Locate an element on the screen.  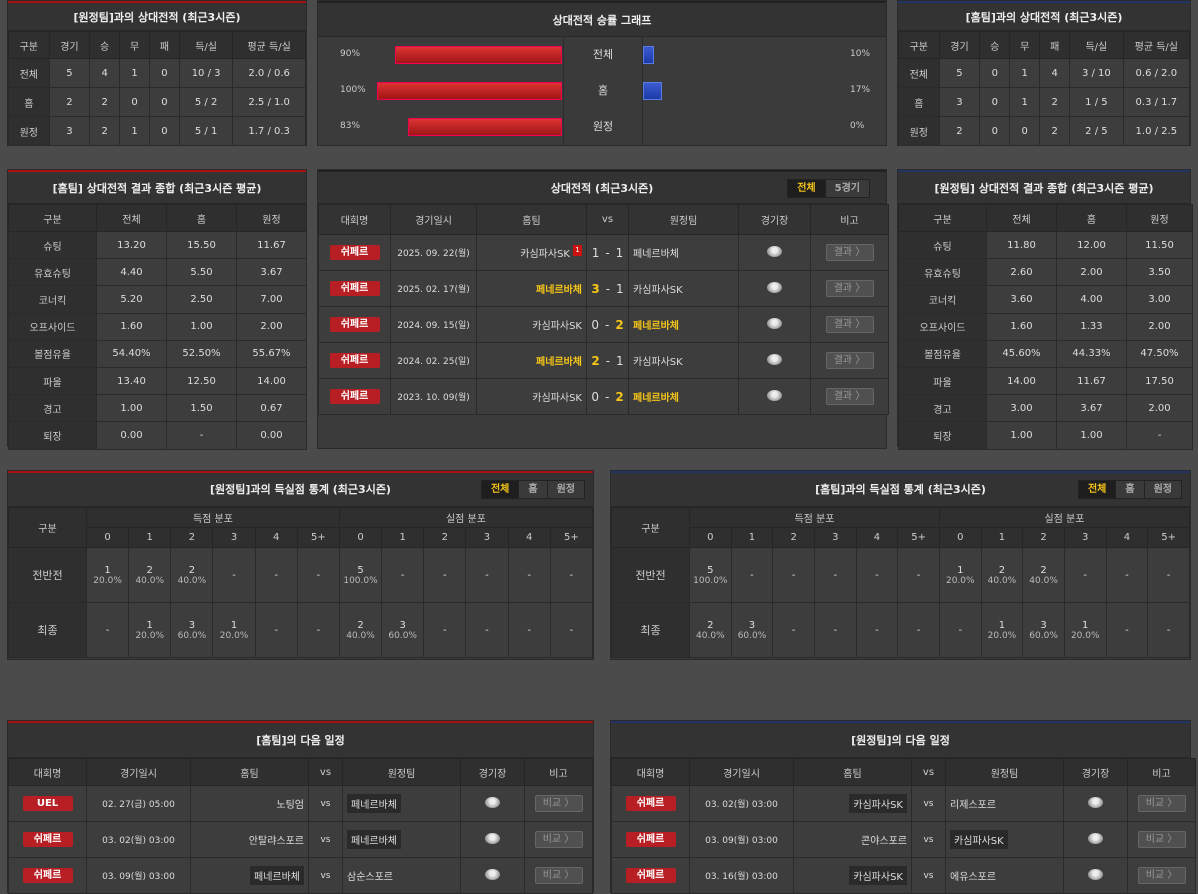
table-row: 쉬페르 03. 02(월) 03:00 안탈랴스포르 vs 페네르바체 비교 〉 is located at coordinates (300, 839).